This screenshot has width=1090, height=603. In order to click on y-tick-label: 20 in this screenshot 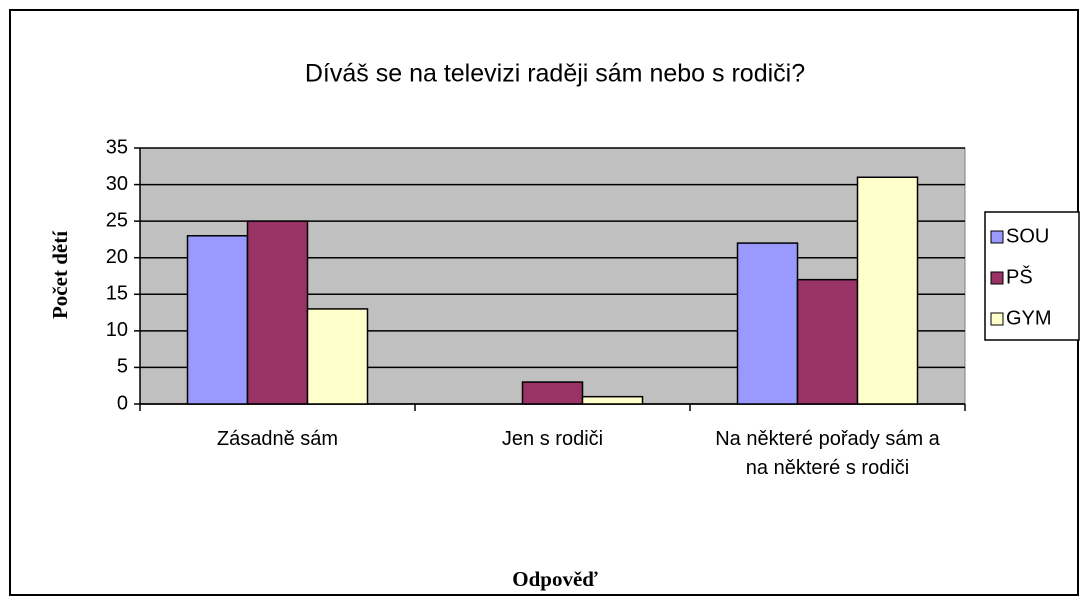, I will do `click(117, 257)`.